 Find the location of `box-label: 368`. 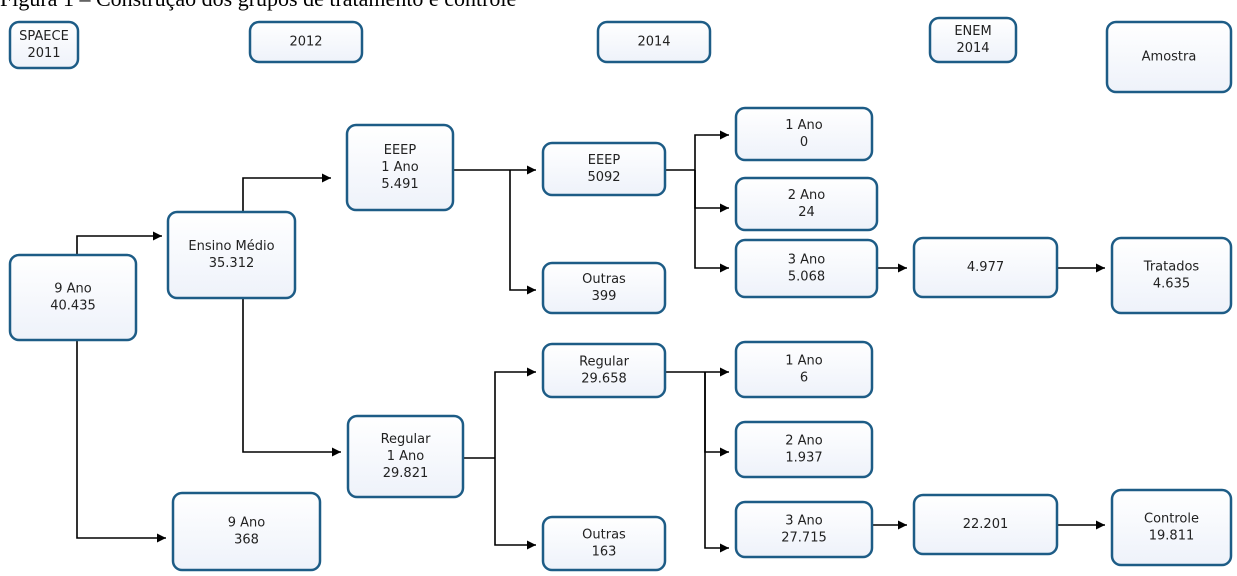

box-label: 368 is located at coordinates (246, 540).